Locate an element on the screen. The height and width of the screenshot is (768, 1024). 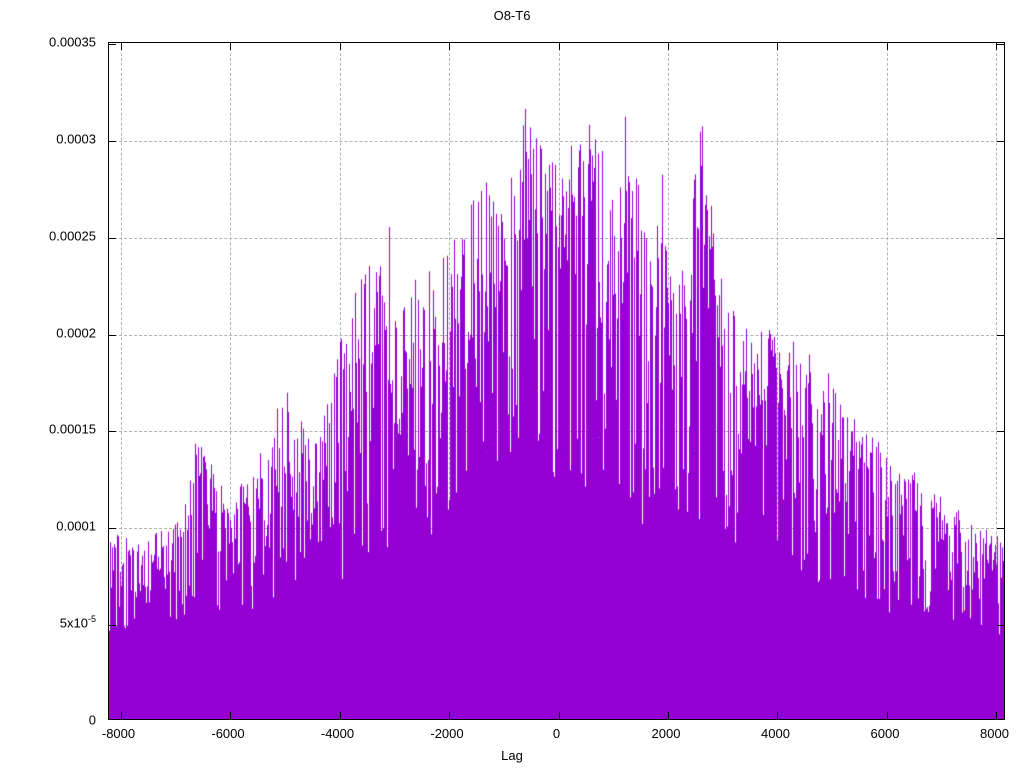
x-tick-label: 4000 is located at coordinates (775, 733).